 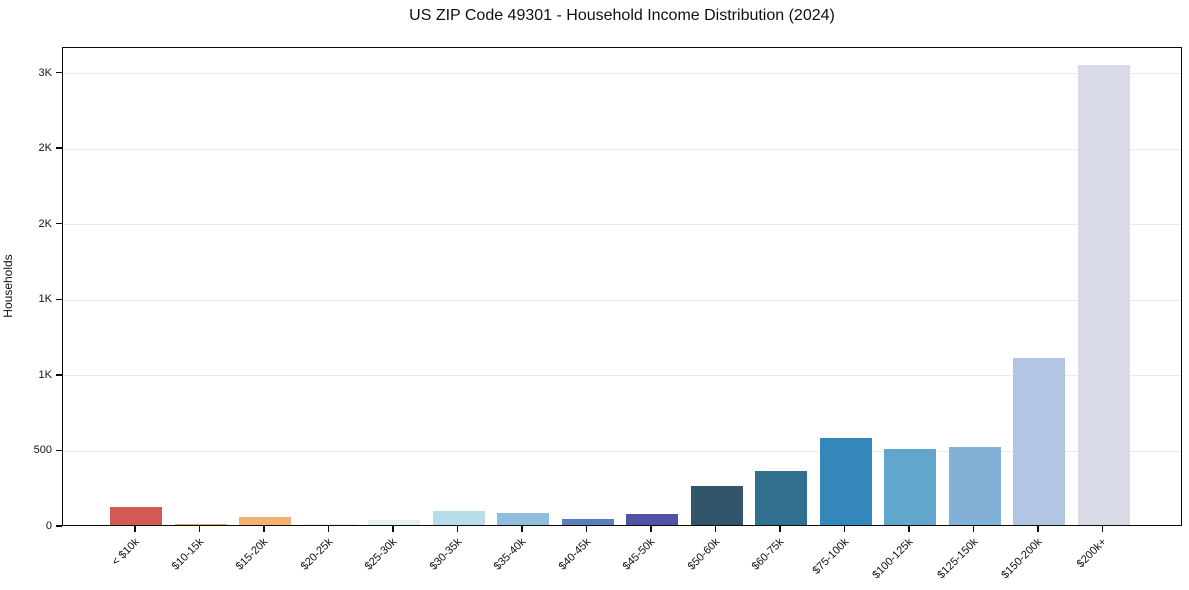 What do you see at coordinates (1022, 559) in the screenshot?
I see `x-tick-label-text: $150-200k` at bounding box center [1022, 559].